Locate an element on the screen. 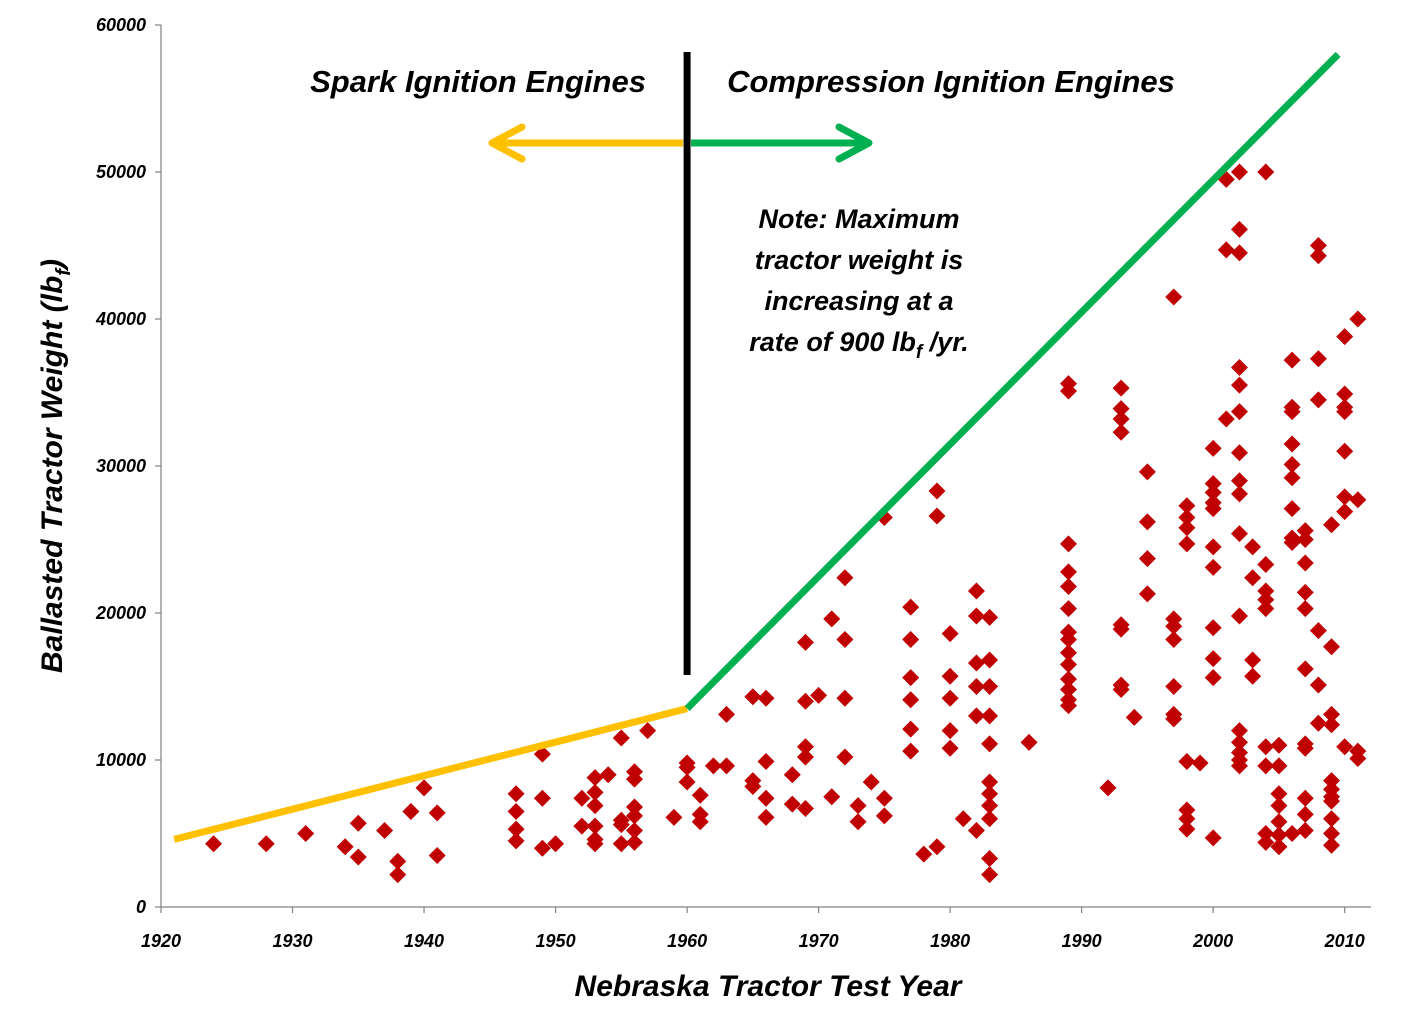 This screenshot has width=1421, height=1033. spark-arrow-left is located at coordinates (586, 143).